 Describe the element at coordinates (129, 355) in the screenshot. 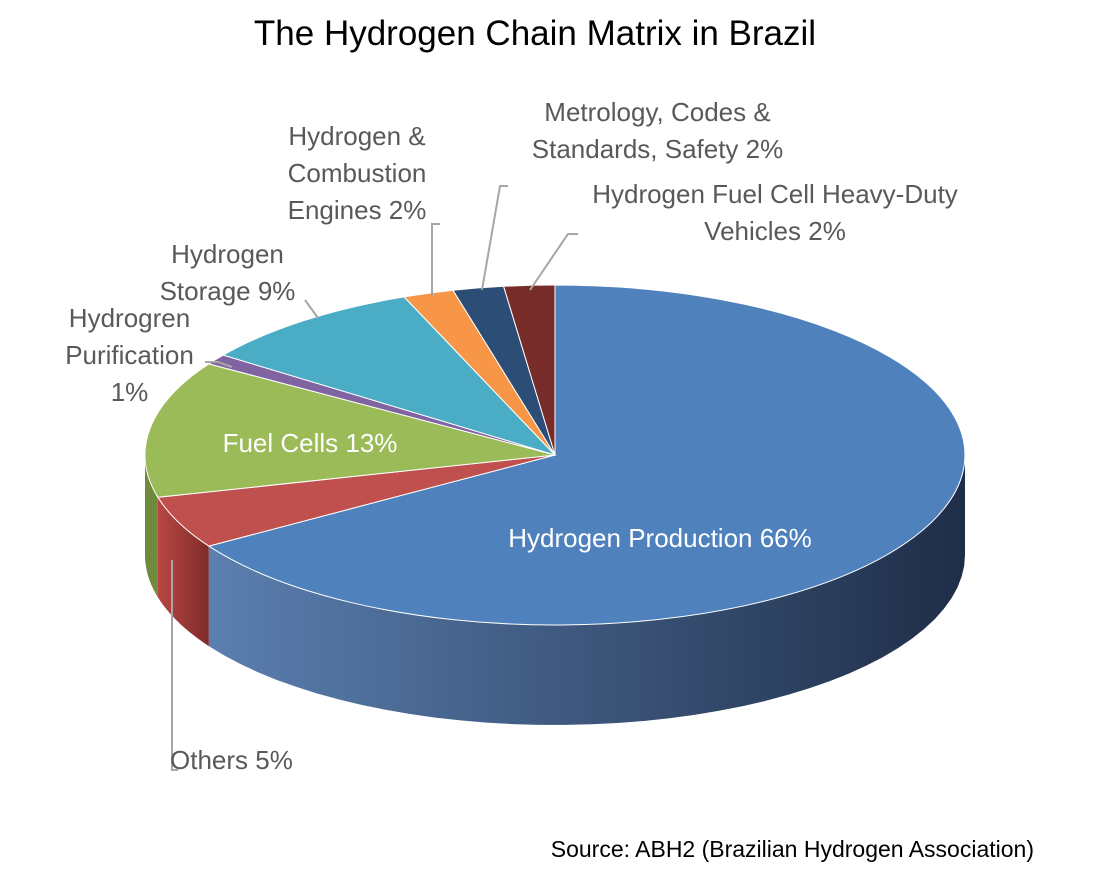

I see `slice-label-hydrogren-purification: Hydrogren Purification 1%` at that location.